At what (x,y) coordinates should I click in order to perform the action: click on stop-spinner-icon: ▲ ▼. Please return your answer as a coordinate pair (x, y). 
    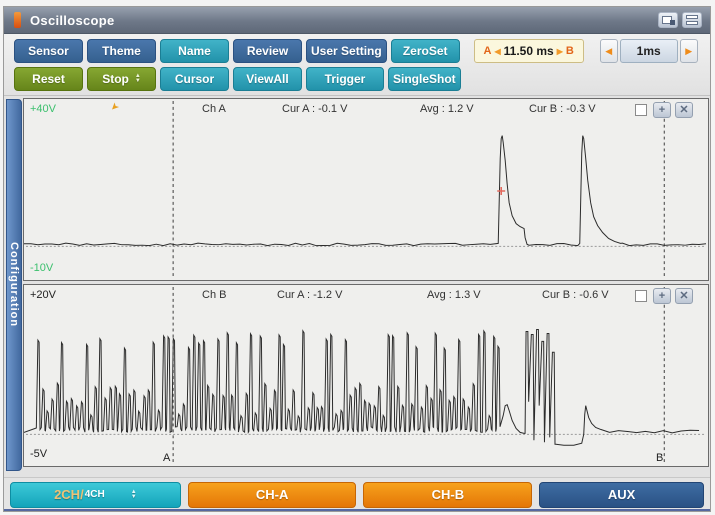
    Looking at the image, I should click on (137, 78).